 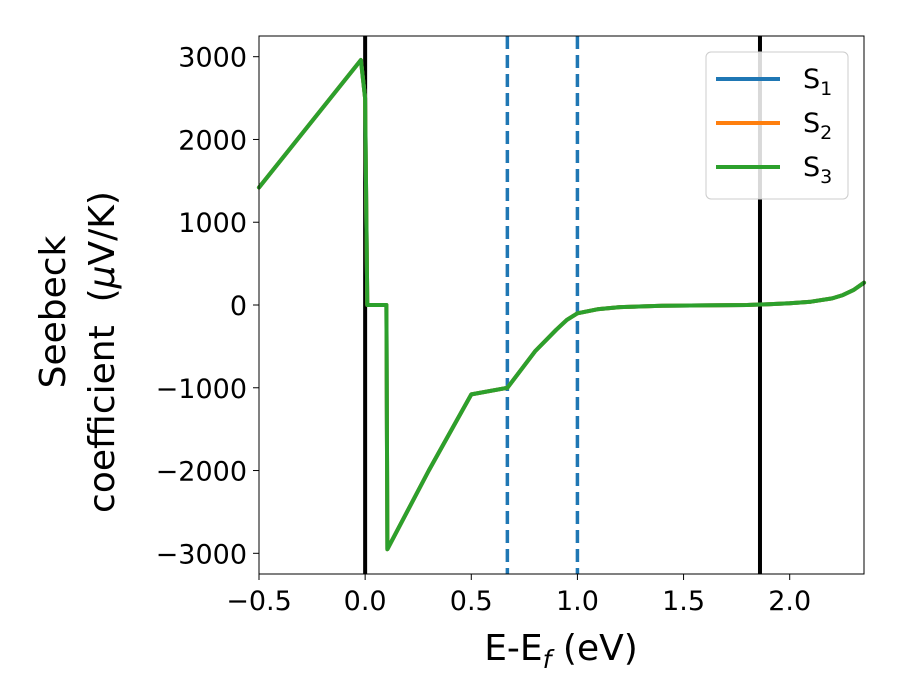 What do you see at coordinates (53, 311) in the screenshot?
I see `y-axis-label-line1: Seebeck` at bounding box center [53, 311].